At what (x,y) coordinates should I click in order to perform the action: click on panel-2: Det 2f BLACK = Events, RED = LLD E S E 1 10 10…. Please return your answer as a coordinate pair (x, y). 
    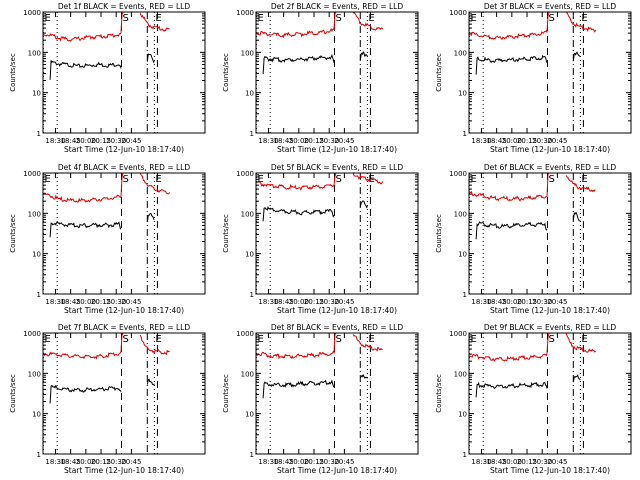
    Looking at the image, I should click on (320, 78).